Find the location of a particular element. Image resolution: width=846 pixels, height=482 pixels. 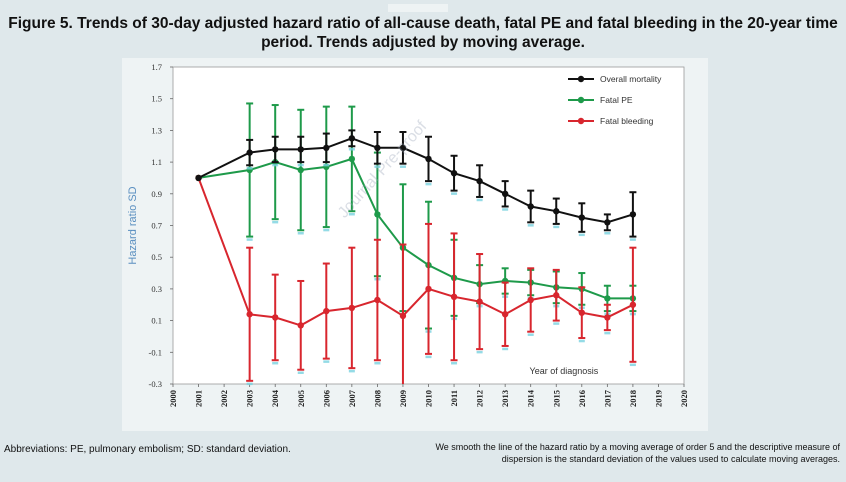

x-tick-label: 2015 is located at coordinates (556, 398).